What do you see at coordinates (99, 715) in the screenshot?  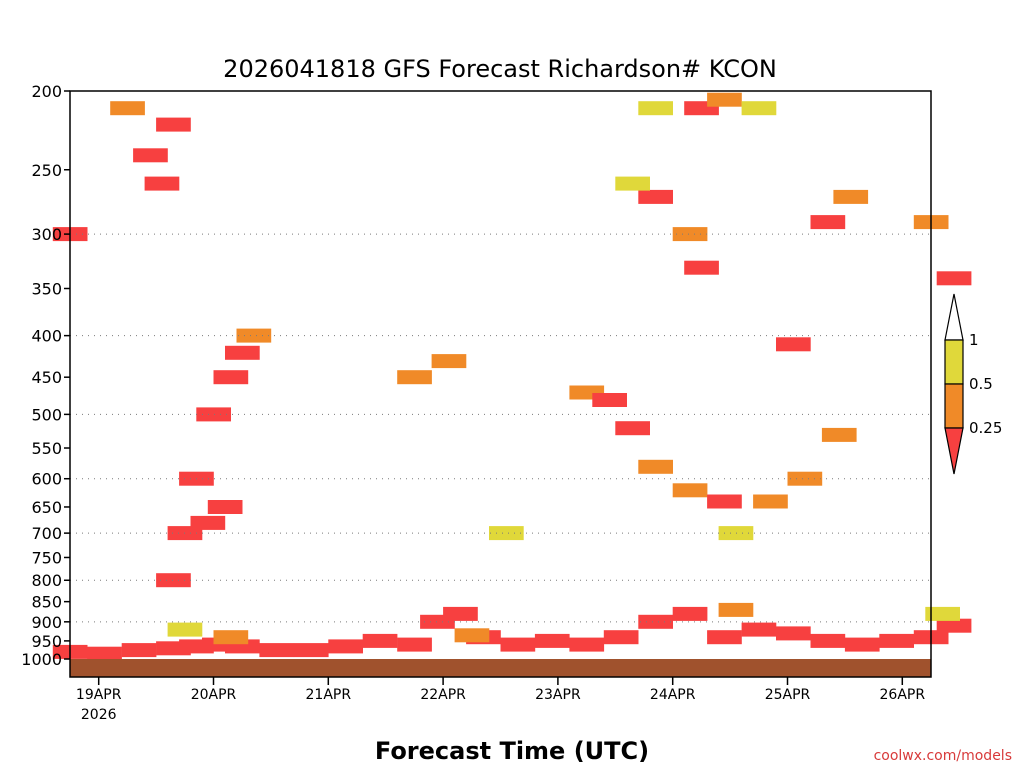 I see `x-tick-sublabel-0: 2026` at bounding box center [99, 715].